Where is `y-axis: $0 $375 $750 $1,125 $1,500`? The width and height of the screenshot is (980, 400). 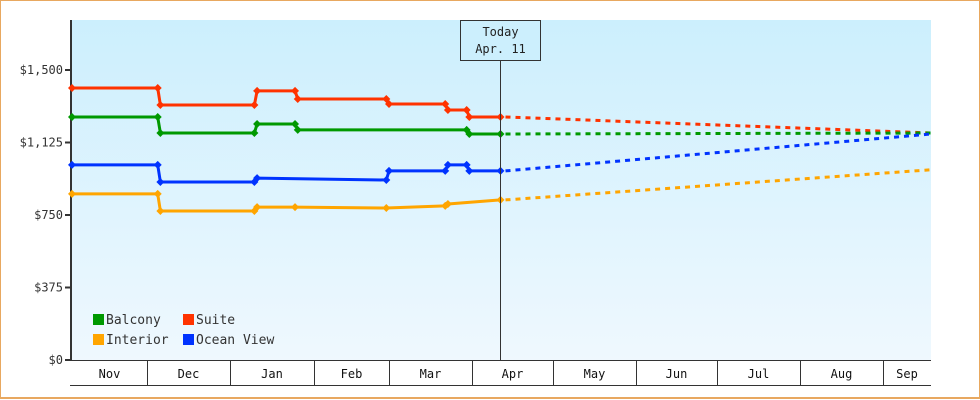 y-axis: $0 $375 $750 $1,125 $1,500 is located at coordinates (46, 193).